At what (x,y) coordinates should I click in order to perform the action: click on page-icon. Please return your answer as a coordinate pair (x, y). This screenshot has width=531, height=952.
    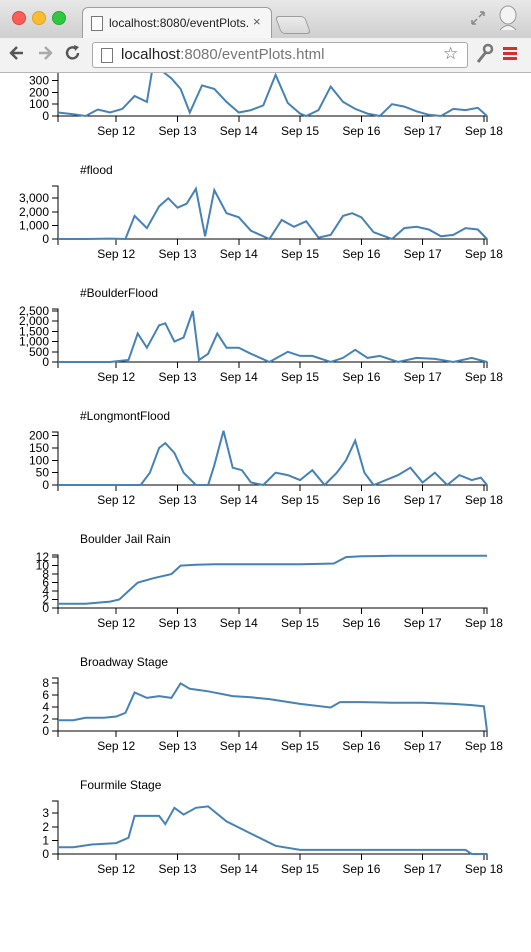
    Looking at the image, I should click on (97, 23).